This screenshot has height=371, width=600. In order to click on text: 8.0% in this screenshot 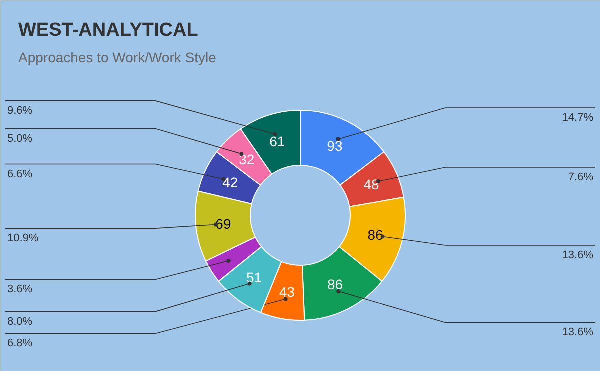, I will do `click(20, 322)`.